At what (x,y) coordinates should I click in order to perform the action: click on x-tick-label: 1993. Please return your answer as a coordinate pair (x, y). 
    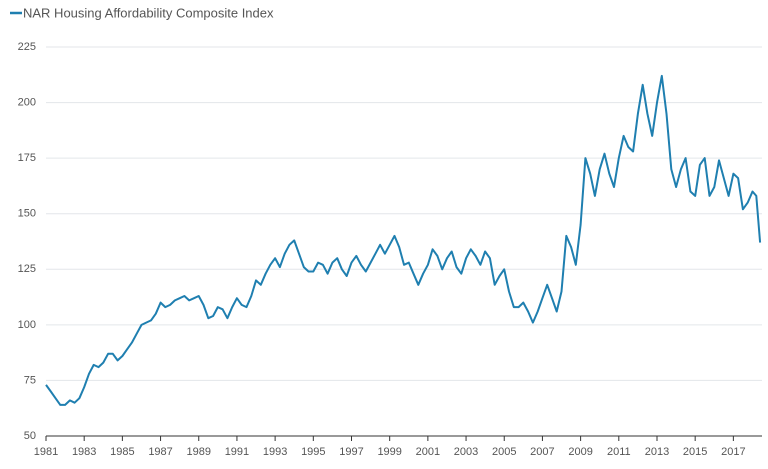
    Looking at the image, I should click on (275, 452).